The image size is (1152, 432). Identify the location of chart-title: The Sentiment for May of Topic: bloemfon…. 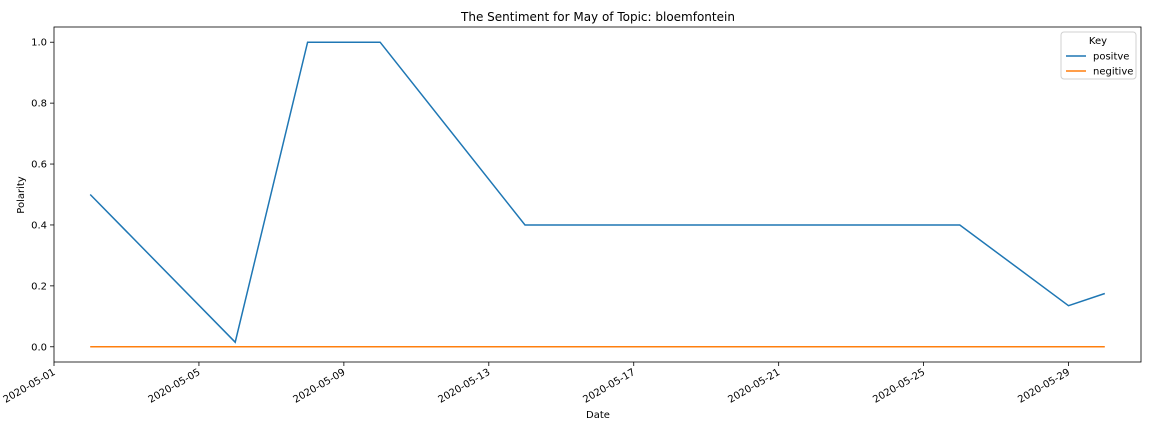
(597, 17).